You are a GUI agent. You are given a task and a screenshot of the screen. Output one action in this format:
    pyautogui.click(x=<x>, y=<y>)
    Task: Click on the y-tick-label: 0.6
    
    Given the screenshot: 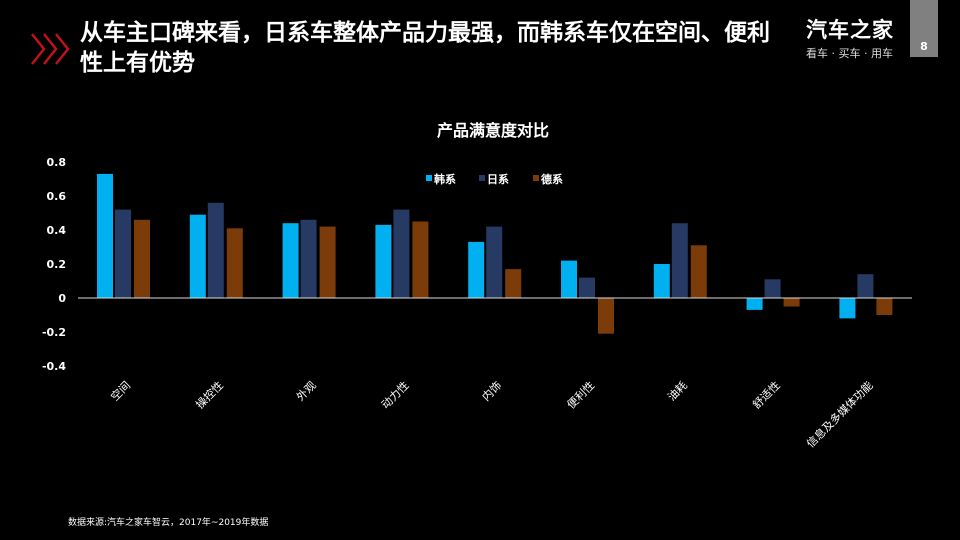 What is the action you would take?
    pyautogui.click(x=57, y=196)
    